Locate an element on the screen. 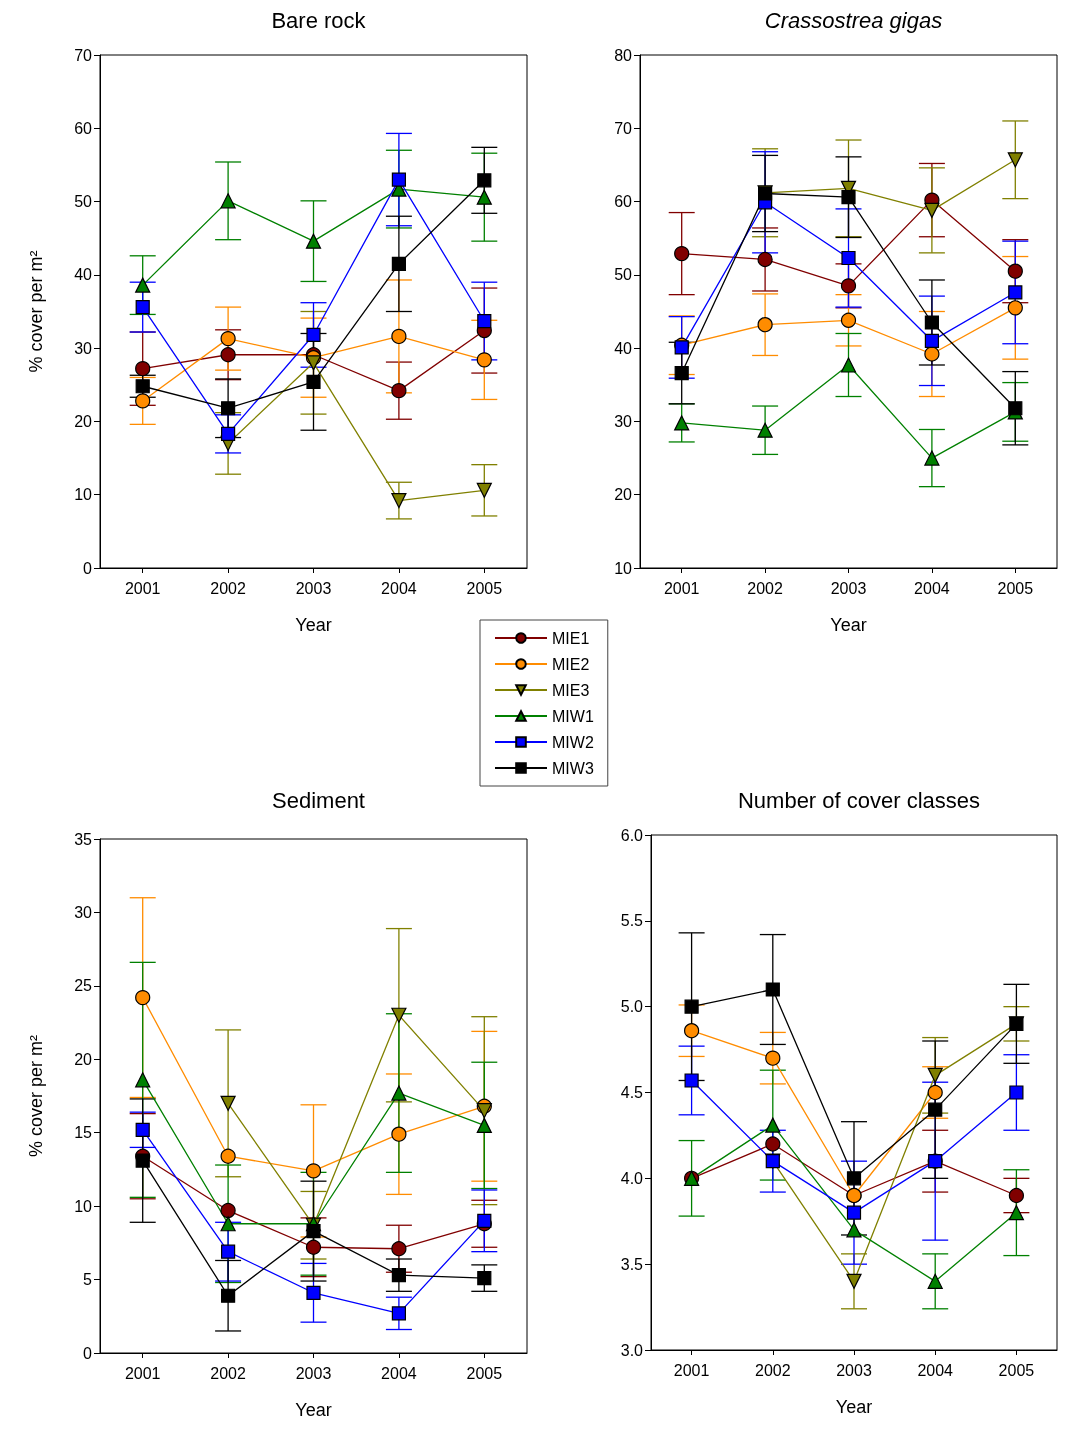 Image resolution: width=1072 pixels, height=1444 pixels. y-tick-label: 35 is located at coordinates (83, 839).